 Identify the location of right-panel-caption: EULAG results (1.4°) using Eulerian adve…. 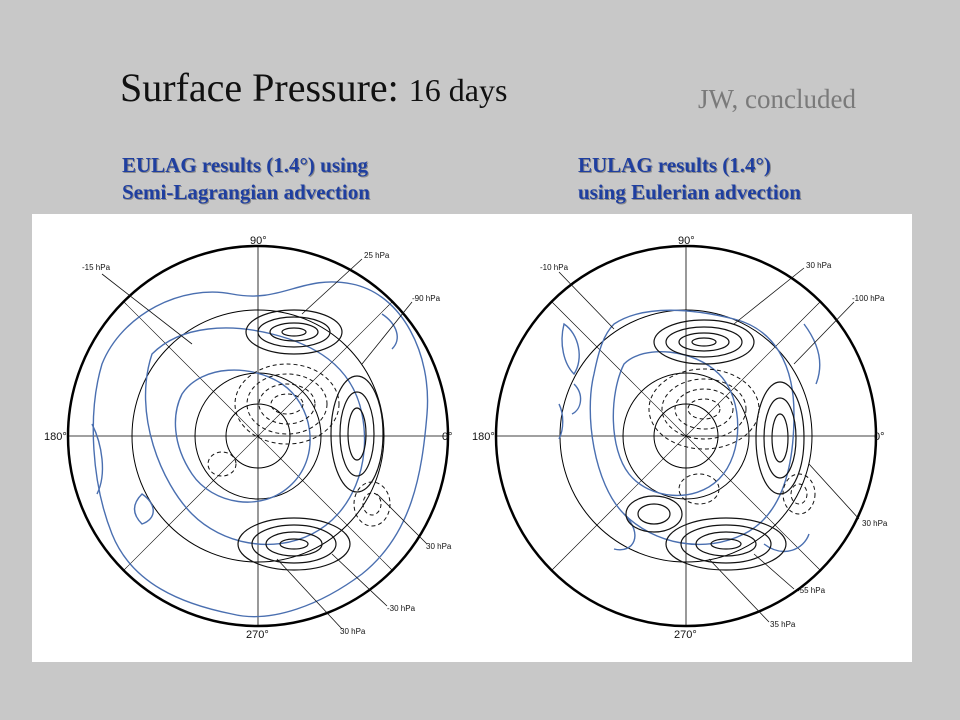
(689, 179).